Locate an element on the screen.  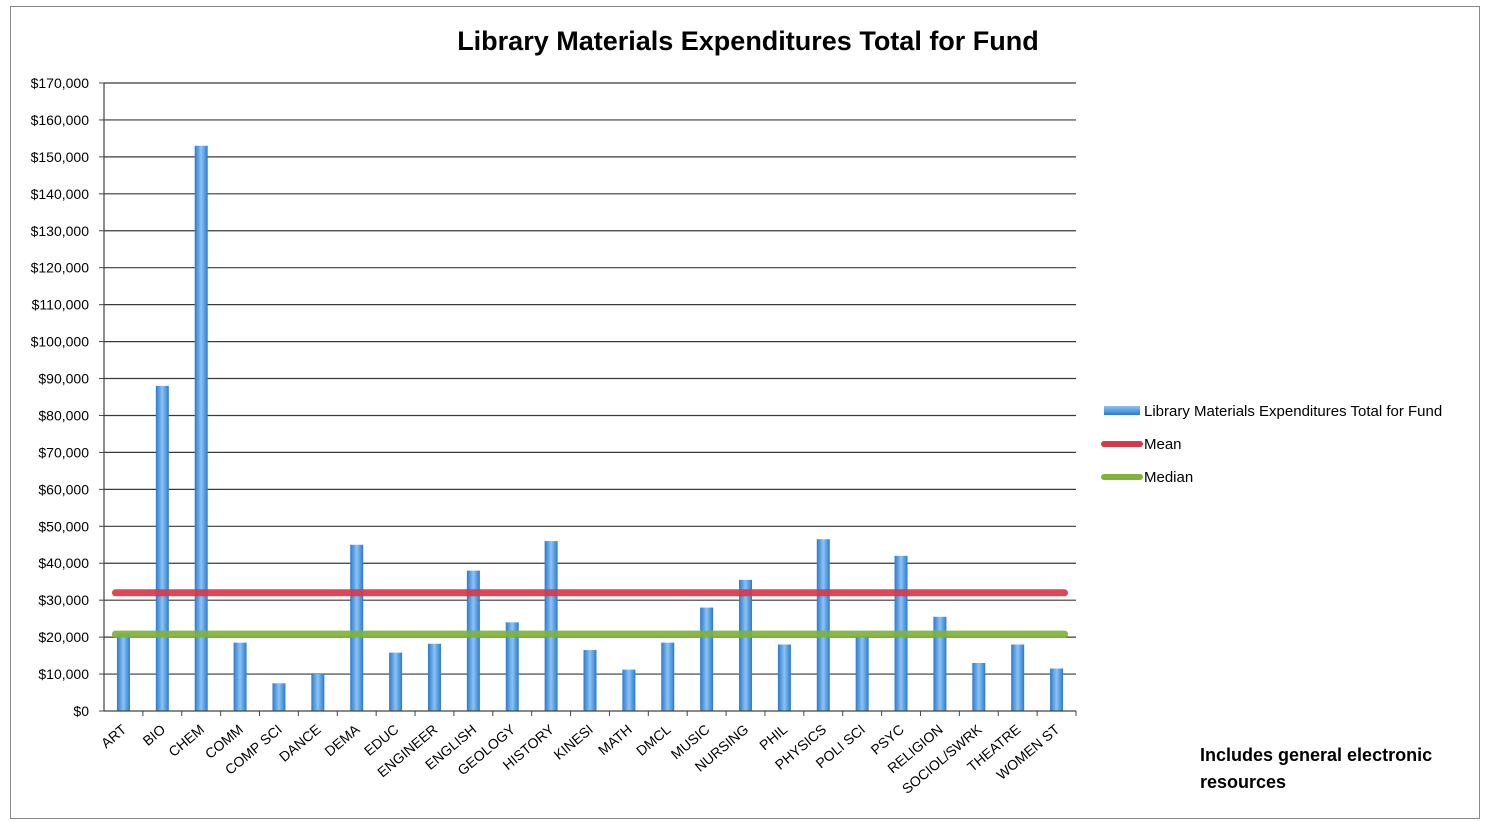
x-tick-label: ART is located at coordinates (114, 736).